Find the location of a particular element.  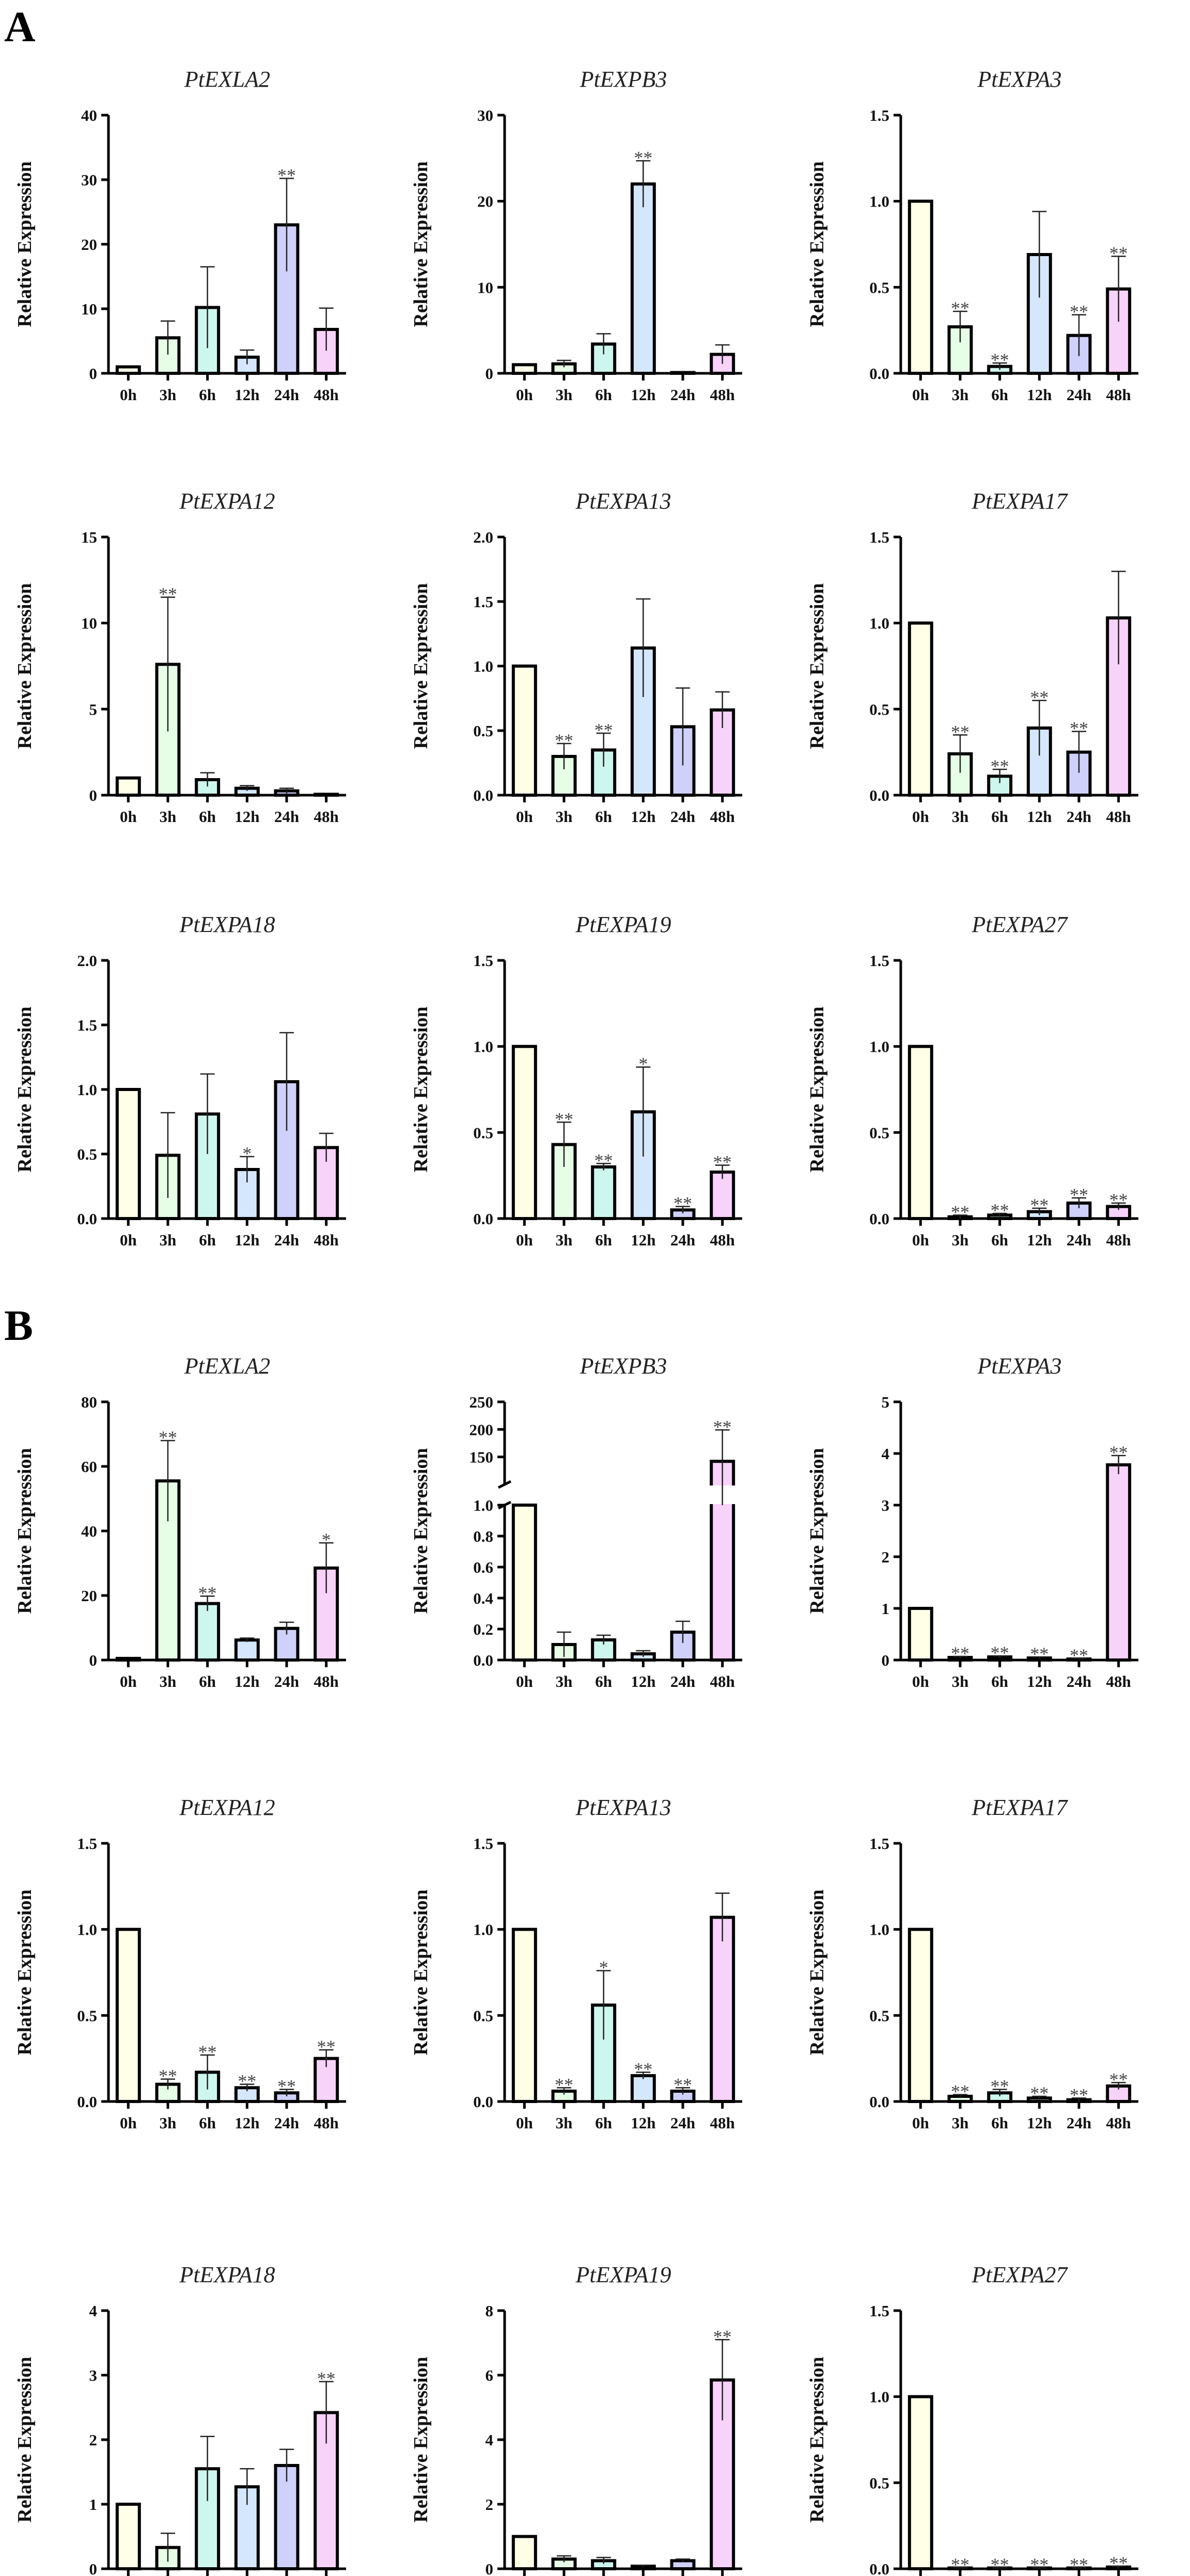

y-tick-label: 6 is located at coordinates (490, 2375).